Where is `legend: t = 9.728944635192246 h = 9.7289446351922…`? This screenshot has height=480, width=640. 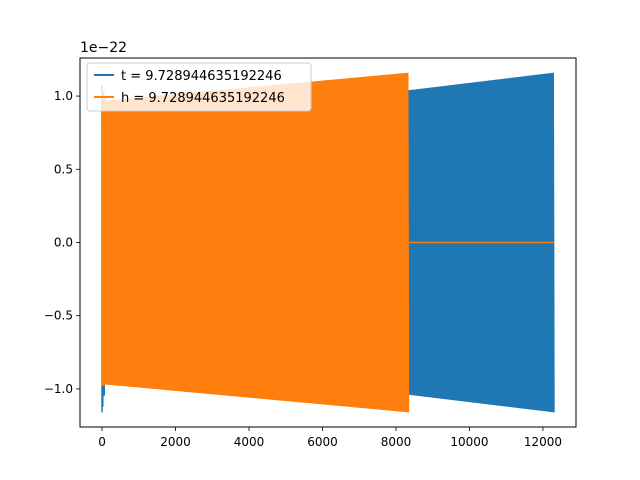
legend: t = 9.728944635192246 h = 9.7289446351922… is located at coordinates (199, 87).